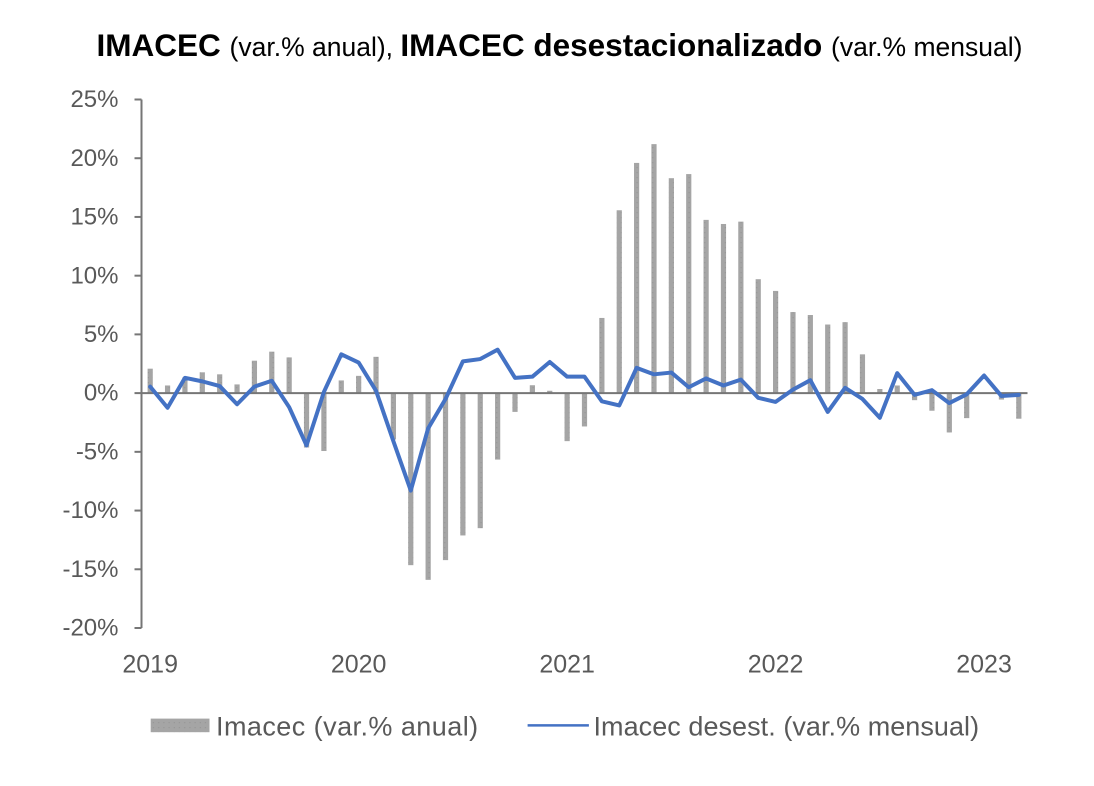 The image size is (1094, 786). Describe the element at coordinates (359, 665) in the screenshot. I see `svg-text: 2020` at that location.